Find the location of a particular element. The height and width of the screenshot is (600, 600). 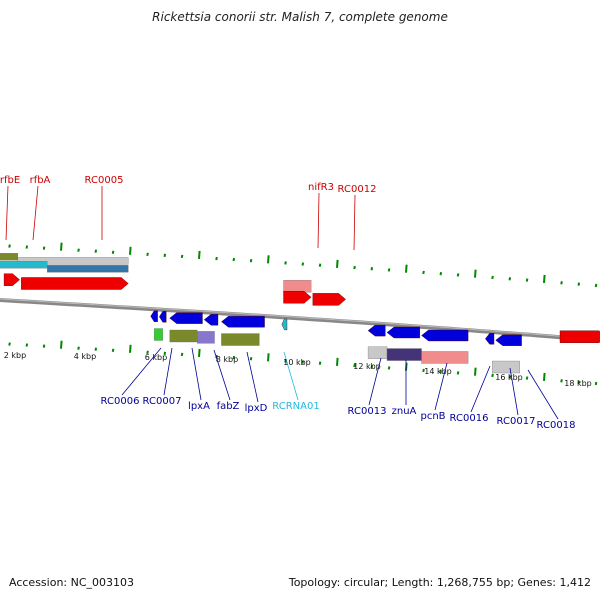

callout-line-rc0016 is located at coordinates (480, 389).